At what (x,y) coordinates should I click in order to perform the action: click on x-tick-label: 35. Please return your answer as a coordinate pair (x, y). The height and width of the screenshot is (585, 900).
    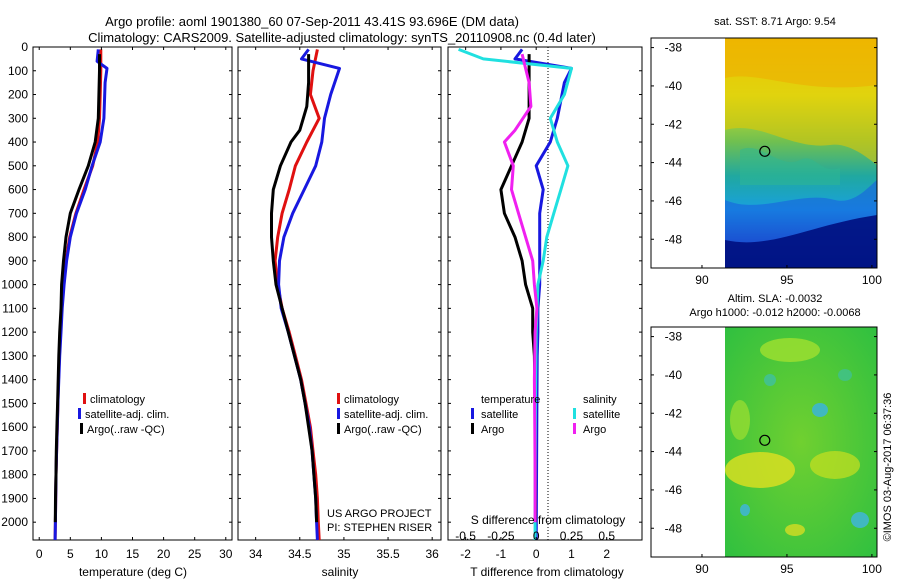
    Looking at the image, I should click on (344, 554).